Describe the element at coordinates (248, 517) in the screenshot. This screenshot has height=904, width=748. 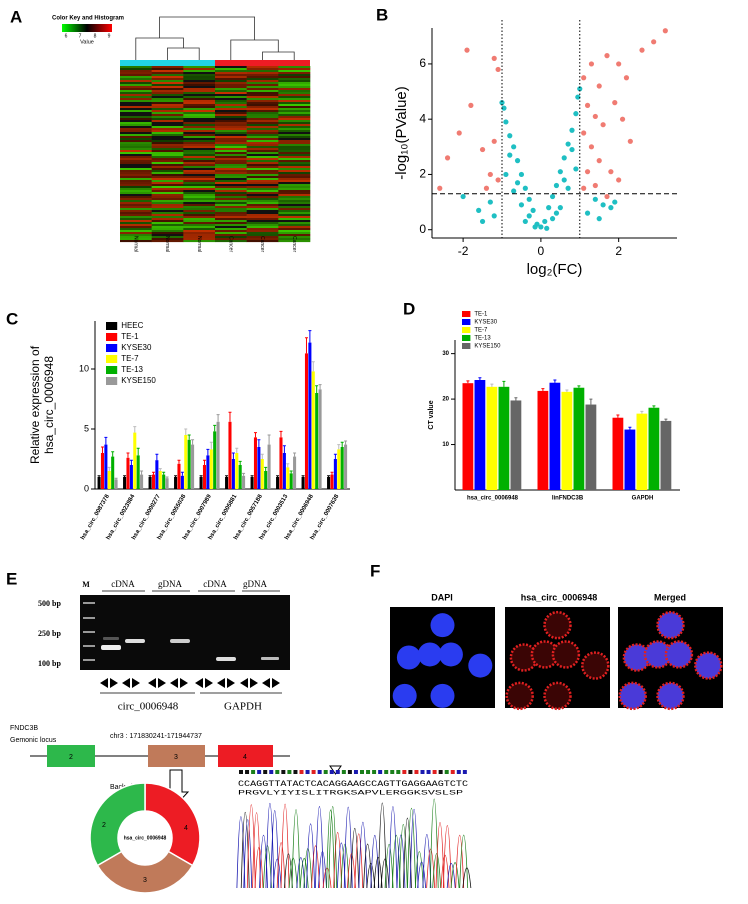
I see `x-tick-label: hsa_circ_0057188` at that location.